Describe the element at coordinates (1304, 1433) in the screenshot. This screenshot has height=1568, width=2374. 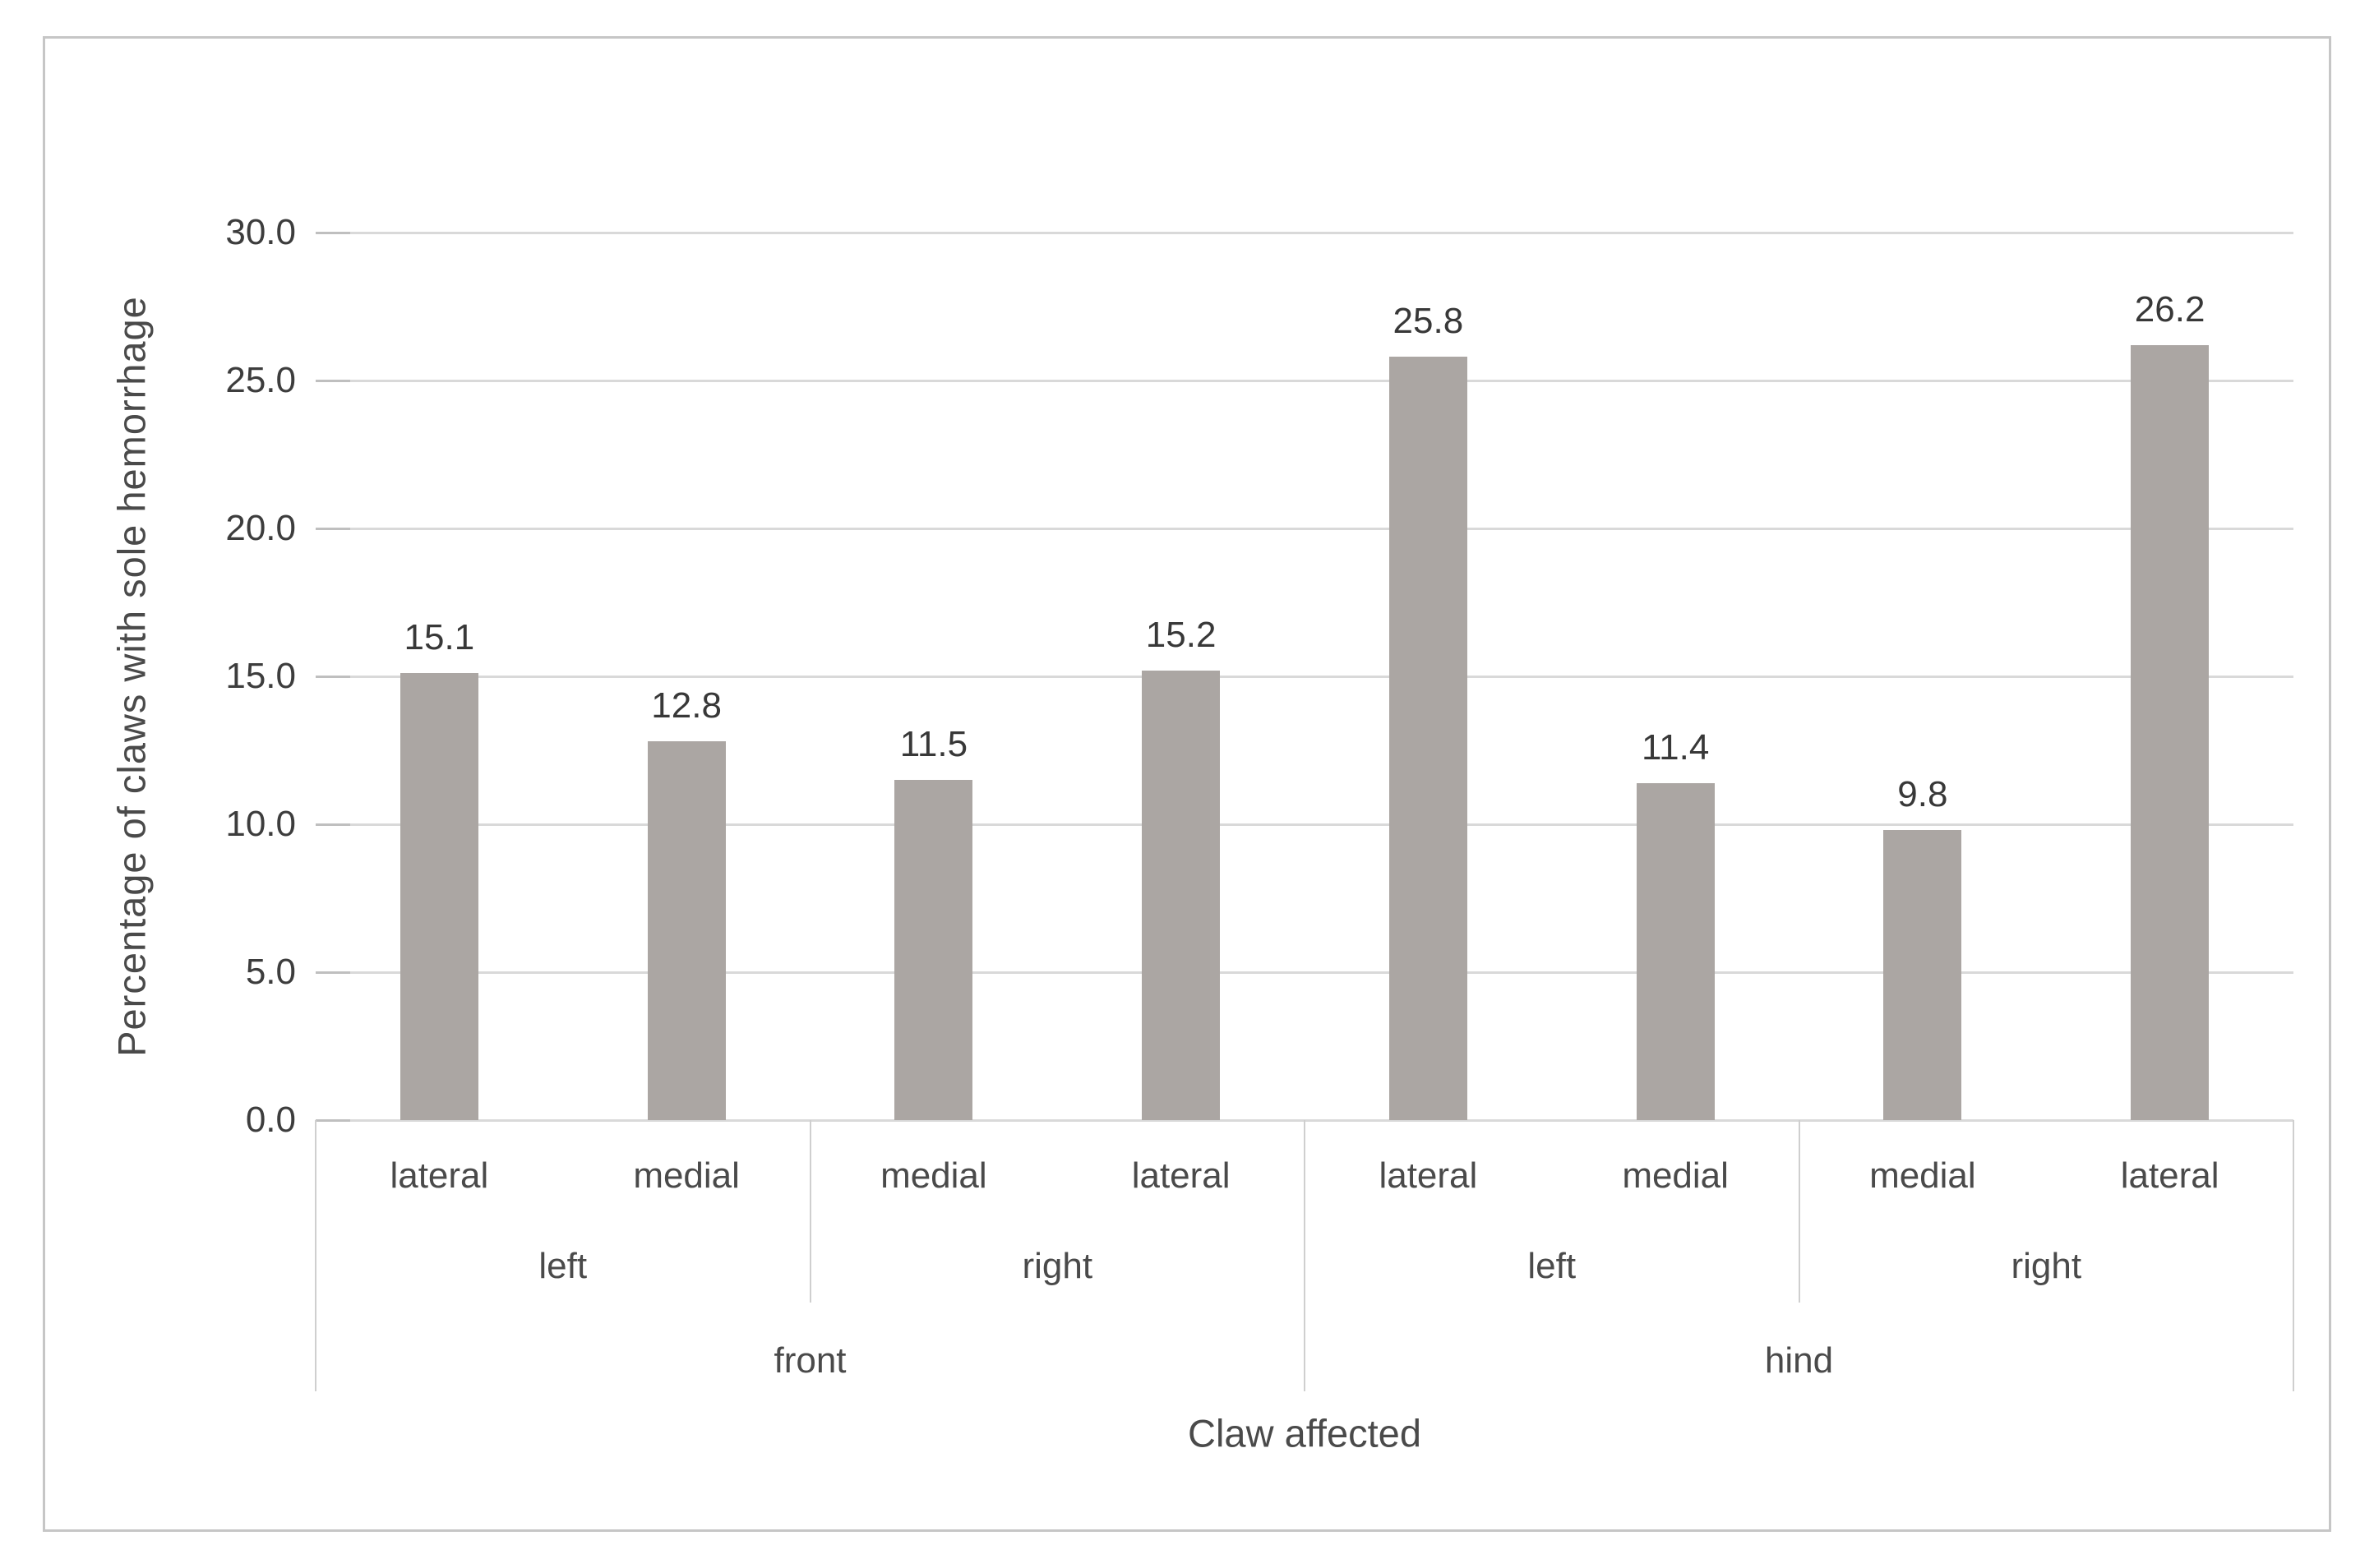
I see `x-axis-title: Claw affected` at that location.